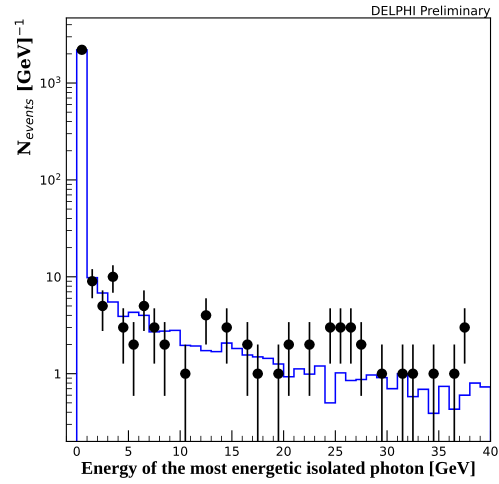 The width and height of the screenshot is (499, 484). I want to click on y-tick-label: 1, so click(57, 373).